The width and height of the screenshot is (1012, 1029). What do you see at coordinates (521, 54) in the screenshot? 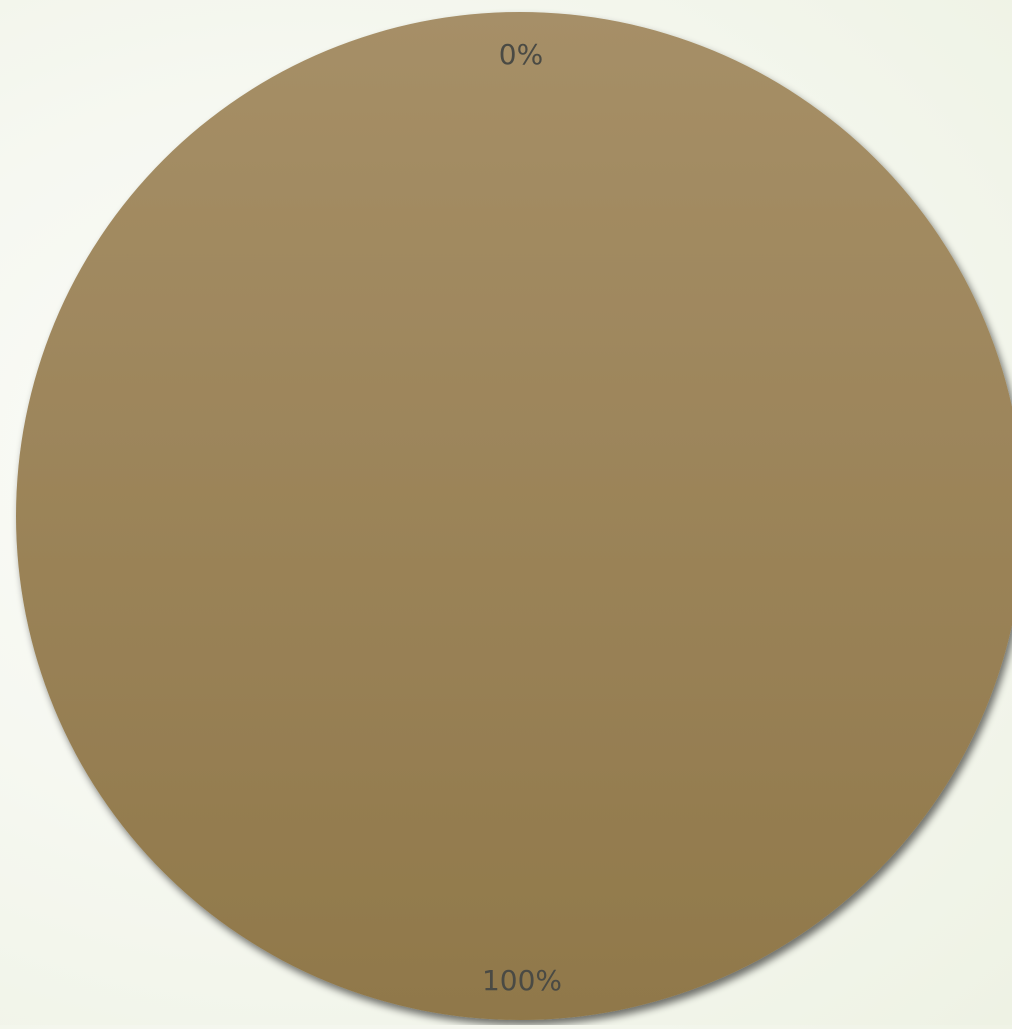
I see `slice-label-0: 0%` at bounding box center [521, 54].